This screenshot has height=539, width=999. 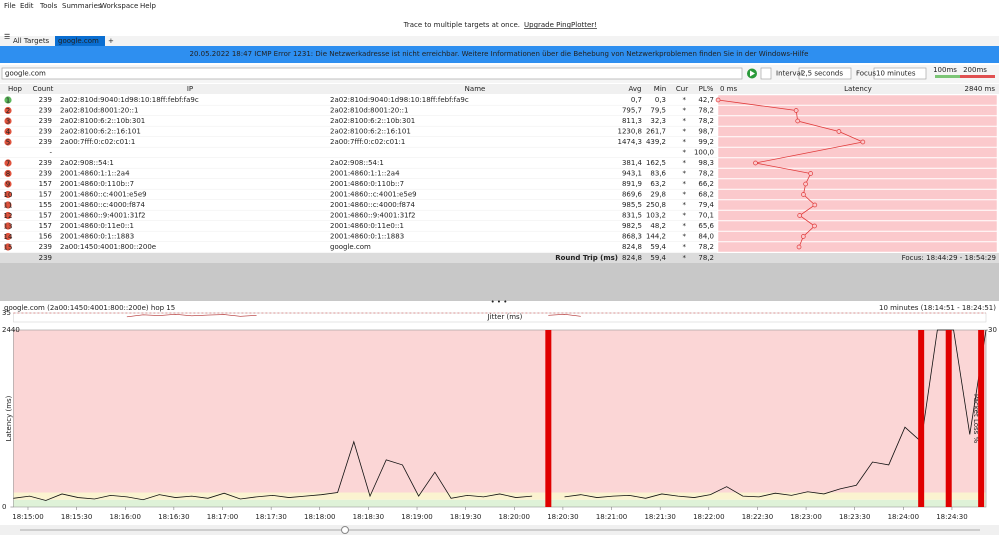 I want to click on x-tick-label: 18:20:00, so click(x=514, y=517).